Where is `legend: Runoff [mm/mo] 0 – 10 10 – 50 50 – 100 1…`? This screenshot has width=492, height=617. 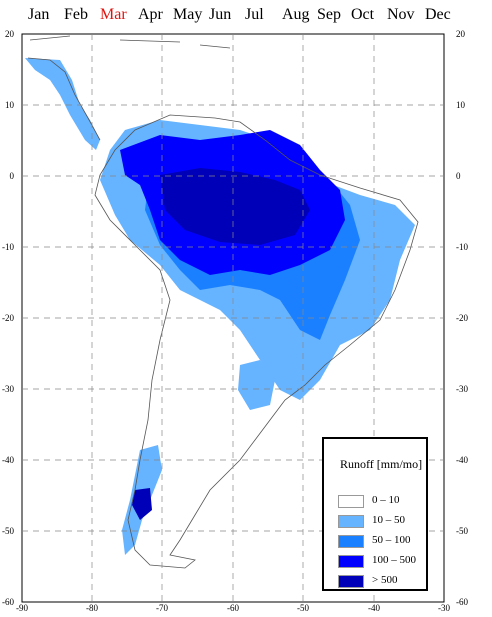 legend: Runoff [mm/mo] 0 – 10 10 – 50 50 – 100 1… is located at coordinates (375, 514).